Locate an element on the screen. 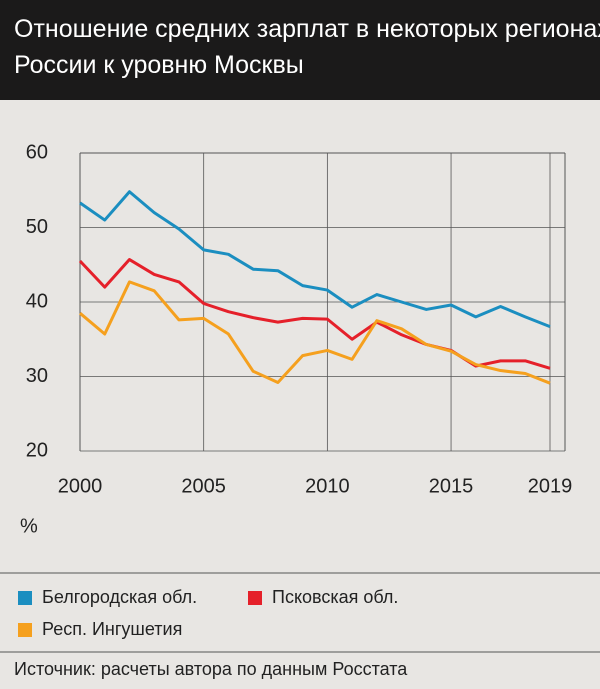 The height and width of the screenshot is (689, 600). header is located at coordinates (300, 50).